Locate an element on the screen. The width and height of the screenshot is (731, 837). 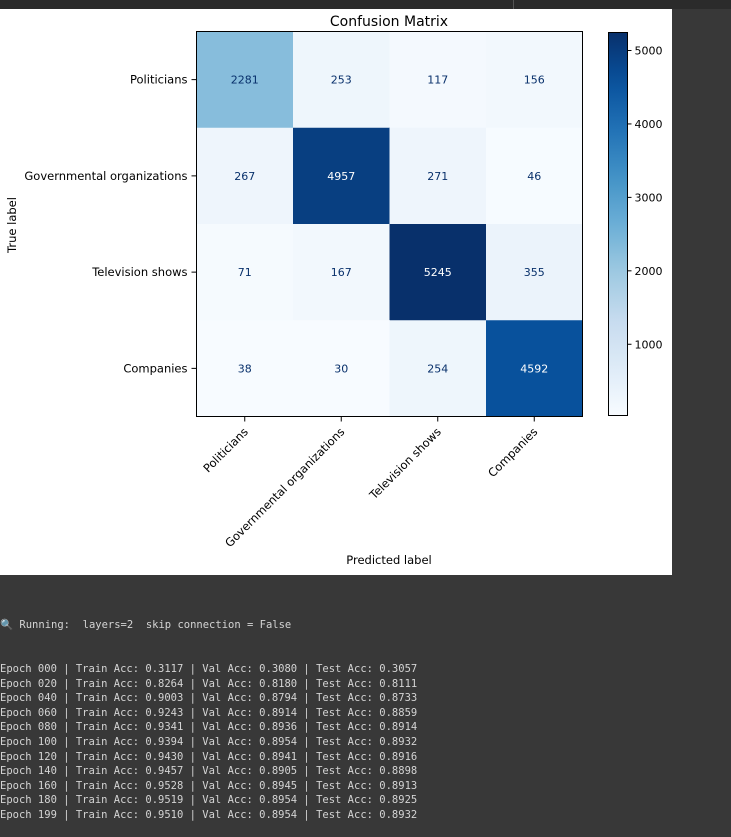
colorbar-tick-label: 2000 is located at coordinates (649, 271).